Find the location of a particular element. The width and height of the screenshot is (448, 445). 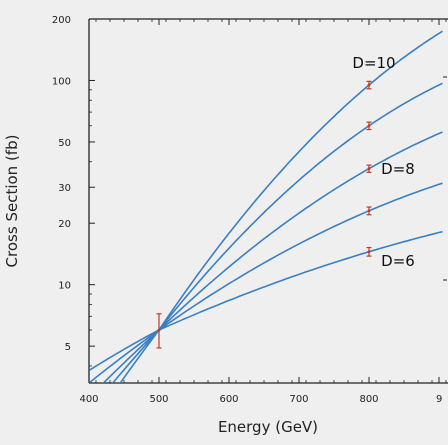

x-axis-label: Energy (GeV) is located at coordinates (268, 427).